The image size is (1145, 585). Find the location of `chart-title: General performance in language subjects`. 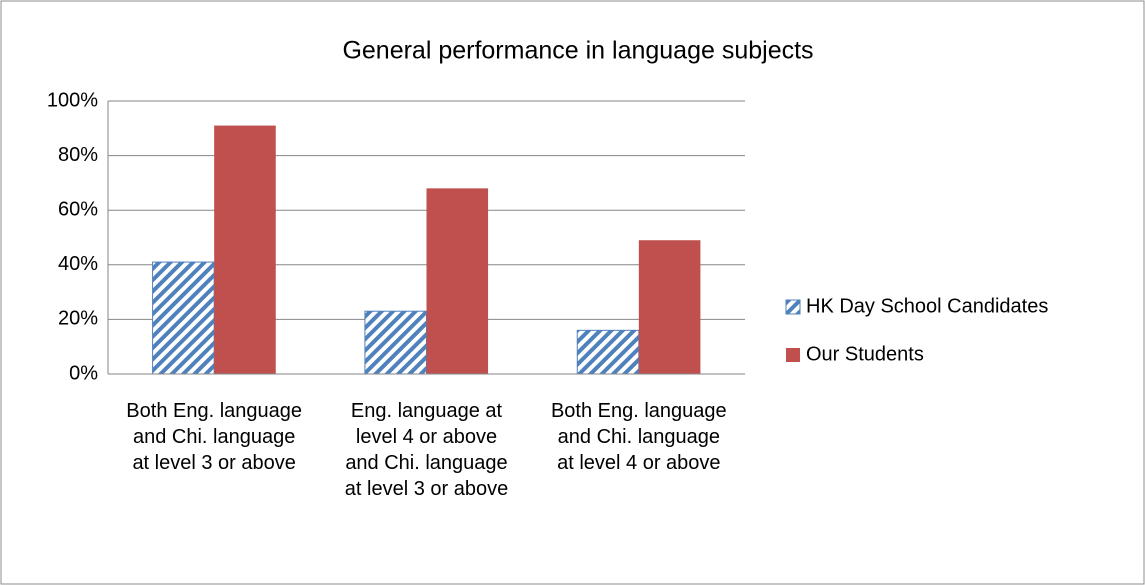

chart-title: General performance in language subjects is located at coordinates (577, 51).